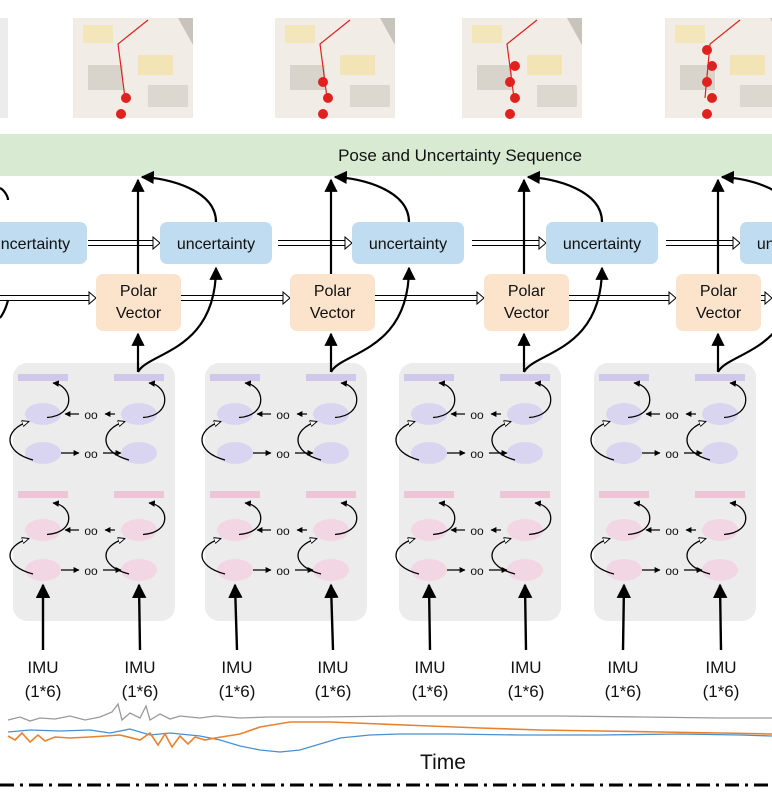  What do you see at coordinates (387, 31) in the screenshot?
I see `map-block` at bounding box center [387, 31].